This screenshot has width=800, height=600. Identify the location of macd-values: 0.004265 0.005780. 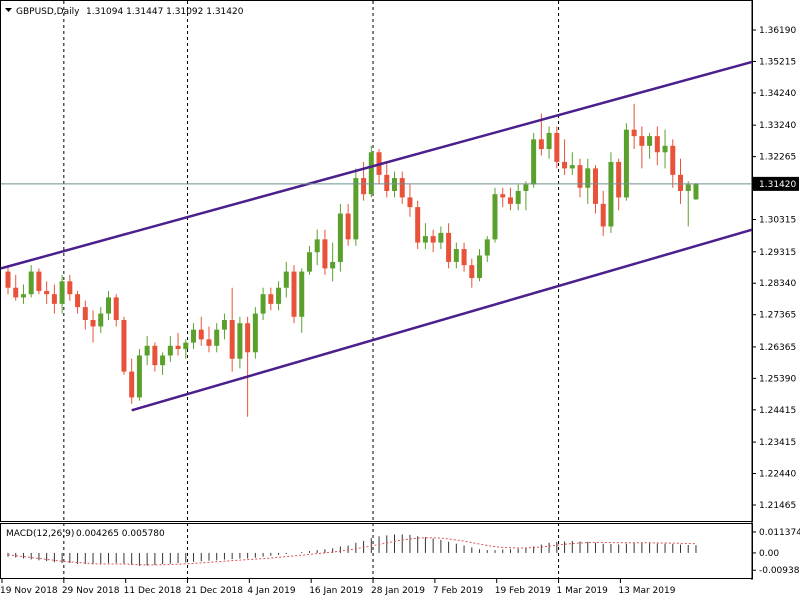
(120, 534).